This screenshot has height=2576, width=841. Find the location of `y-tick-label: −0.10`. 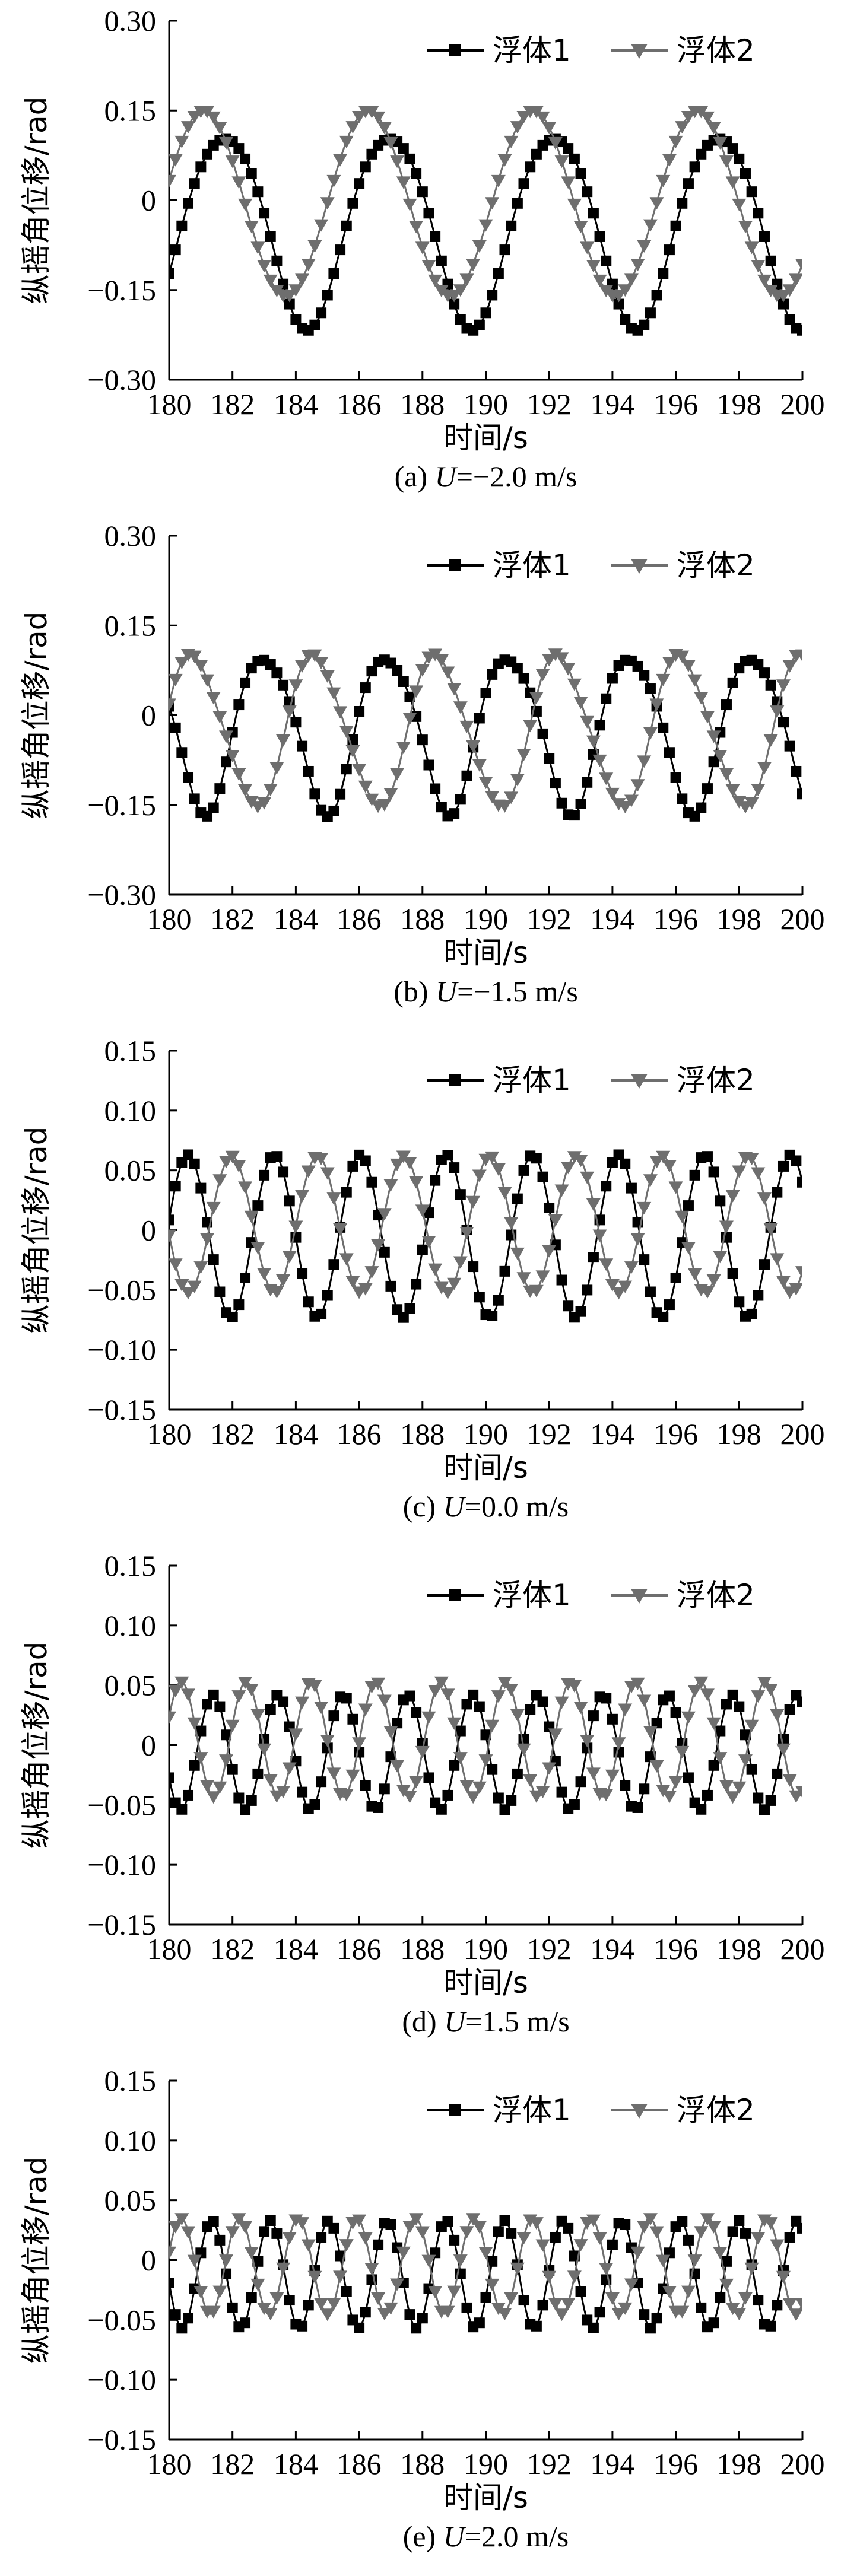

y-tick-label: −0.10 is located at coordinates (121, 1349).